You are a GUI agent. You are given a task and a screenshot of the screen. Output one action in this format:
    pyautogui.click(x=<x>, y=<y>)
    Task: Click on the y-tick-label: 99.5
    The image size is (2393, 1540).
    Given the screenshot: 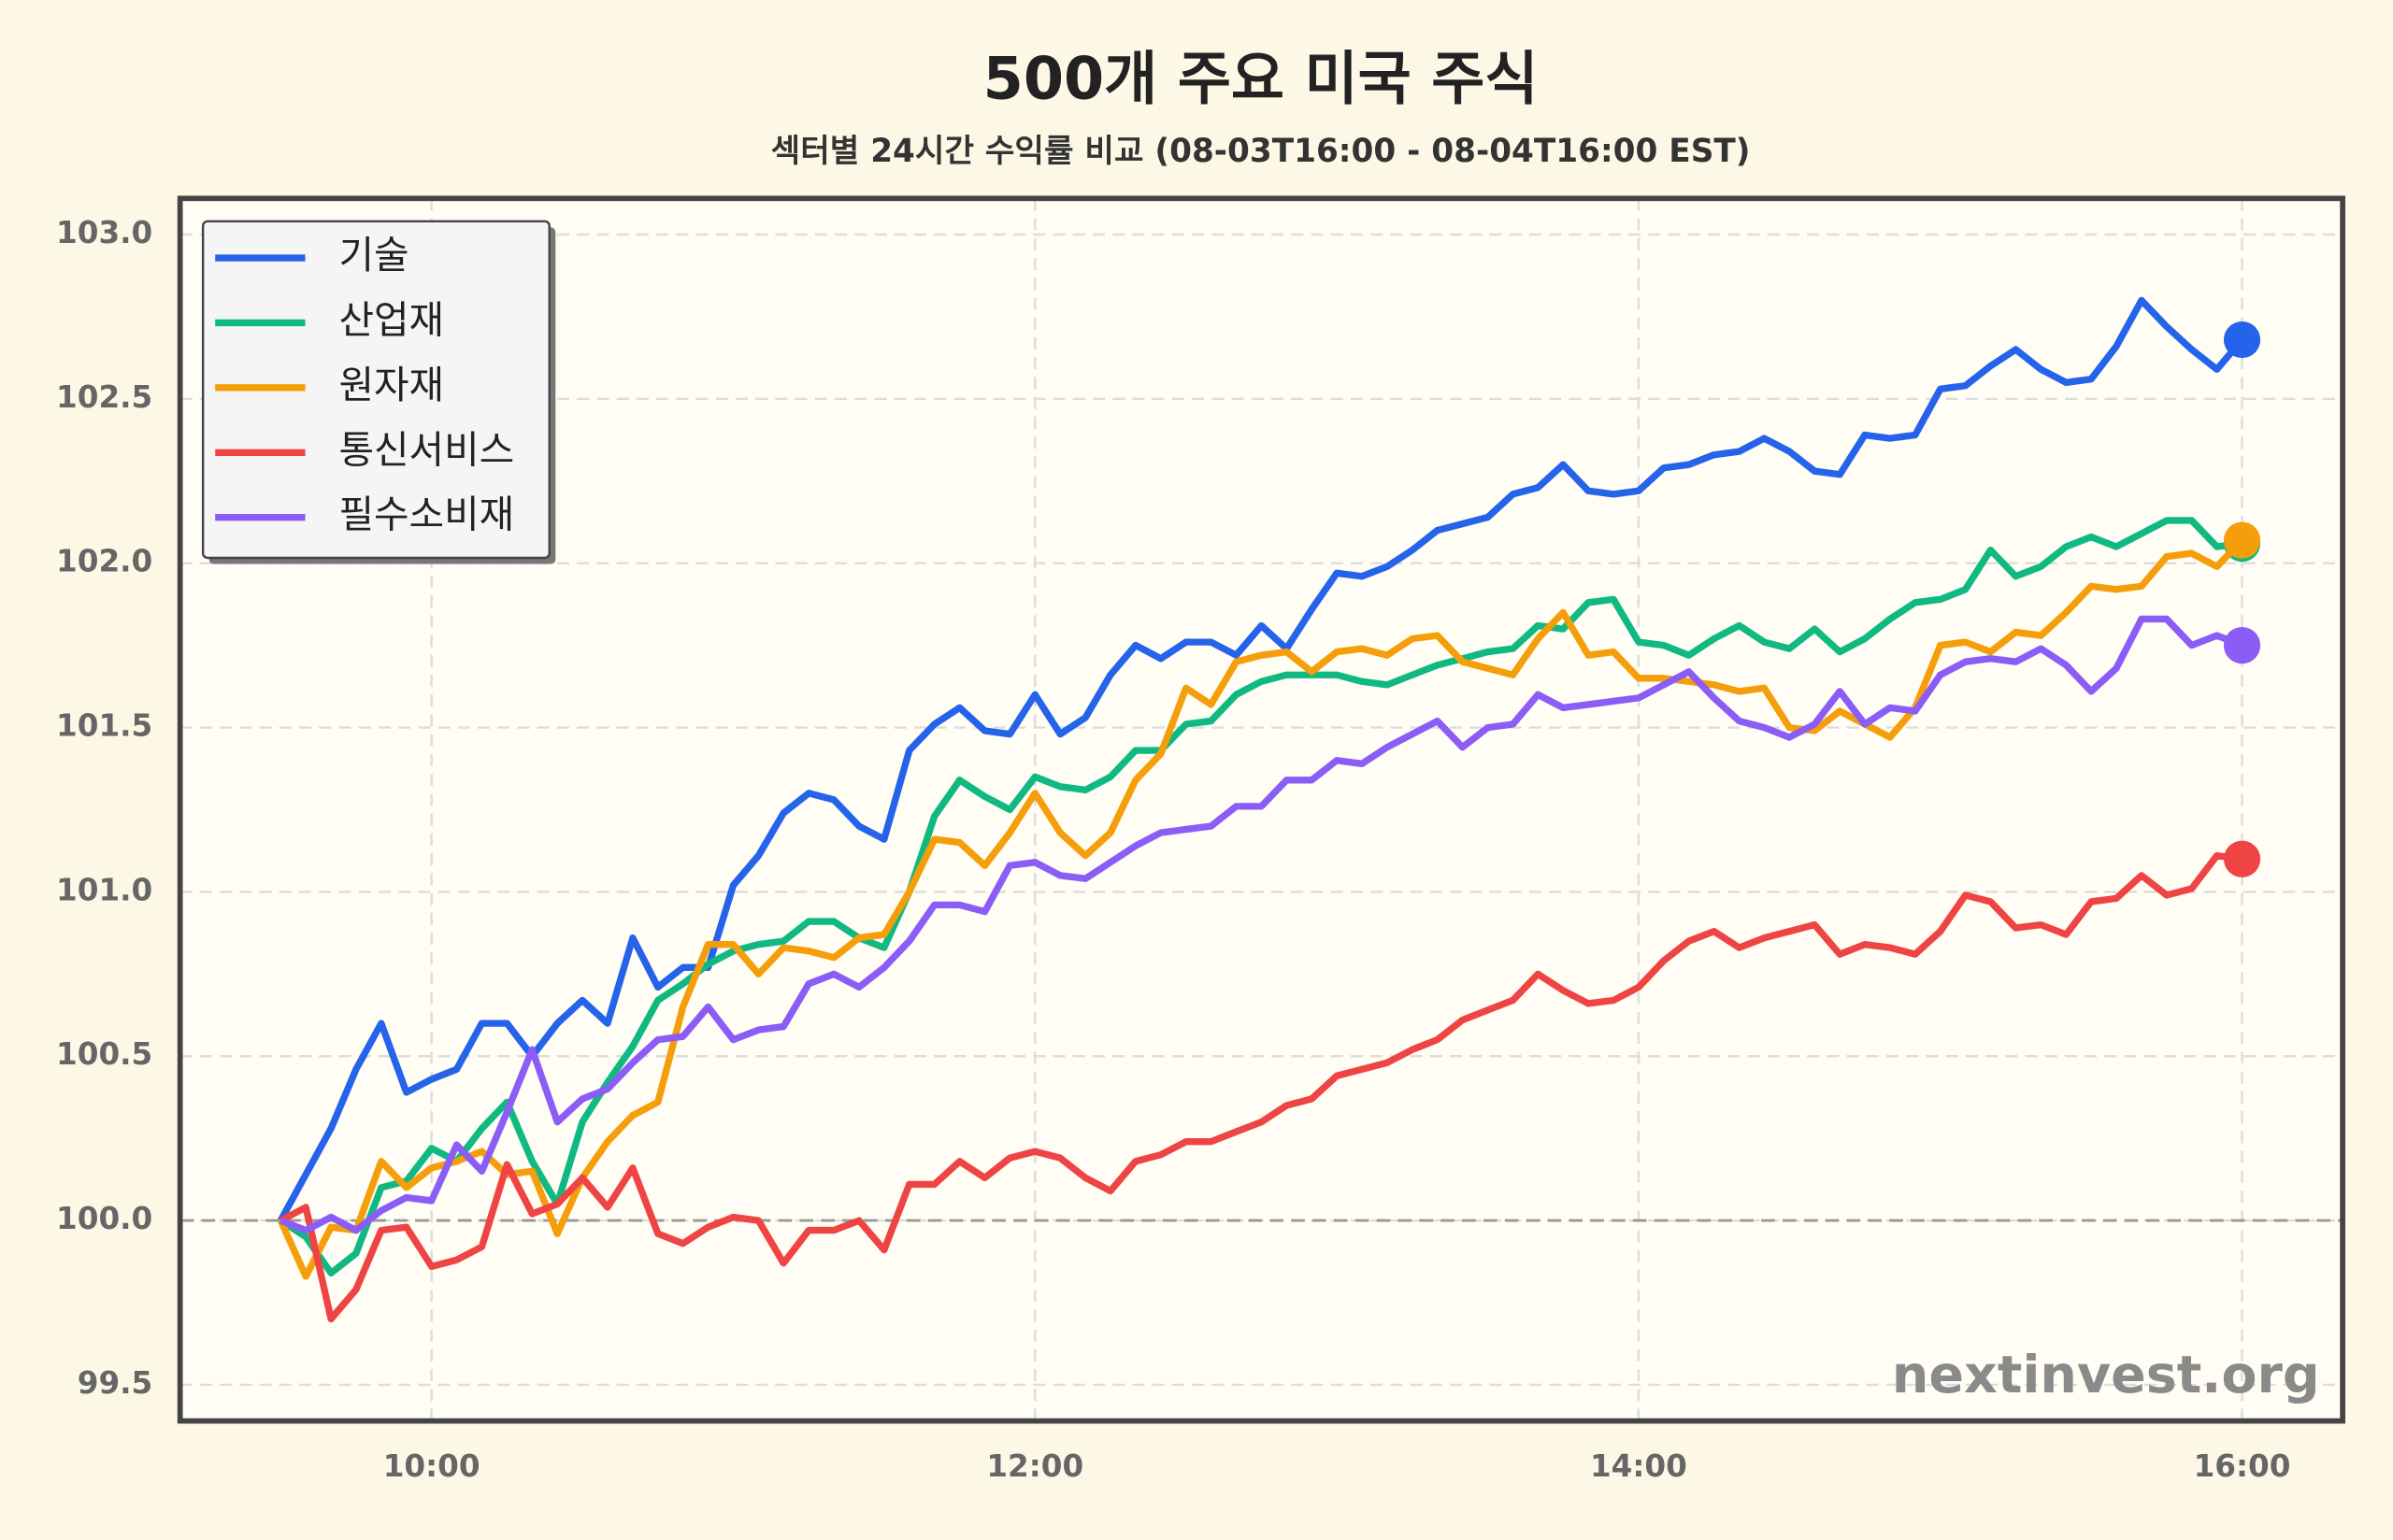 What is the action you would take?
    pyautogui.click(x=116, y=1383)
    